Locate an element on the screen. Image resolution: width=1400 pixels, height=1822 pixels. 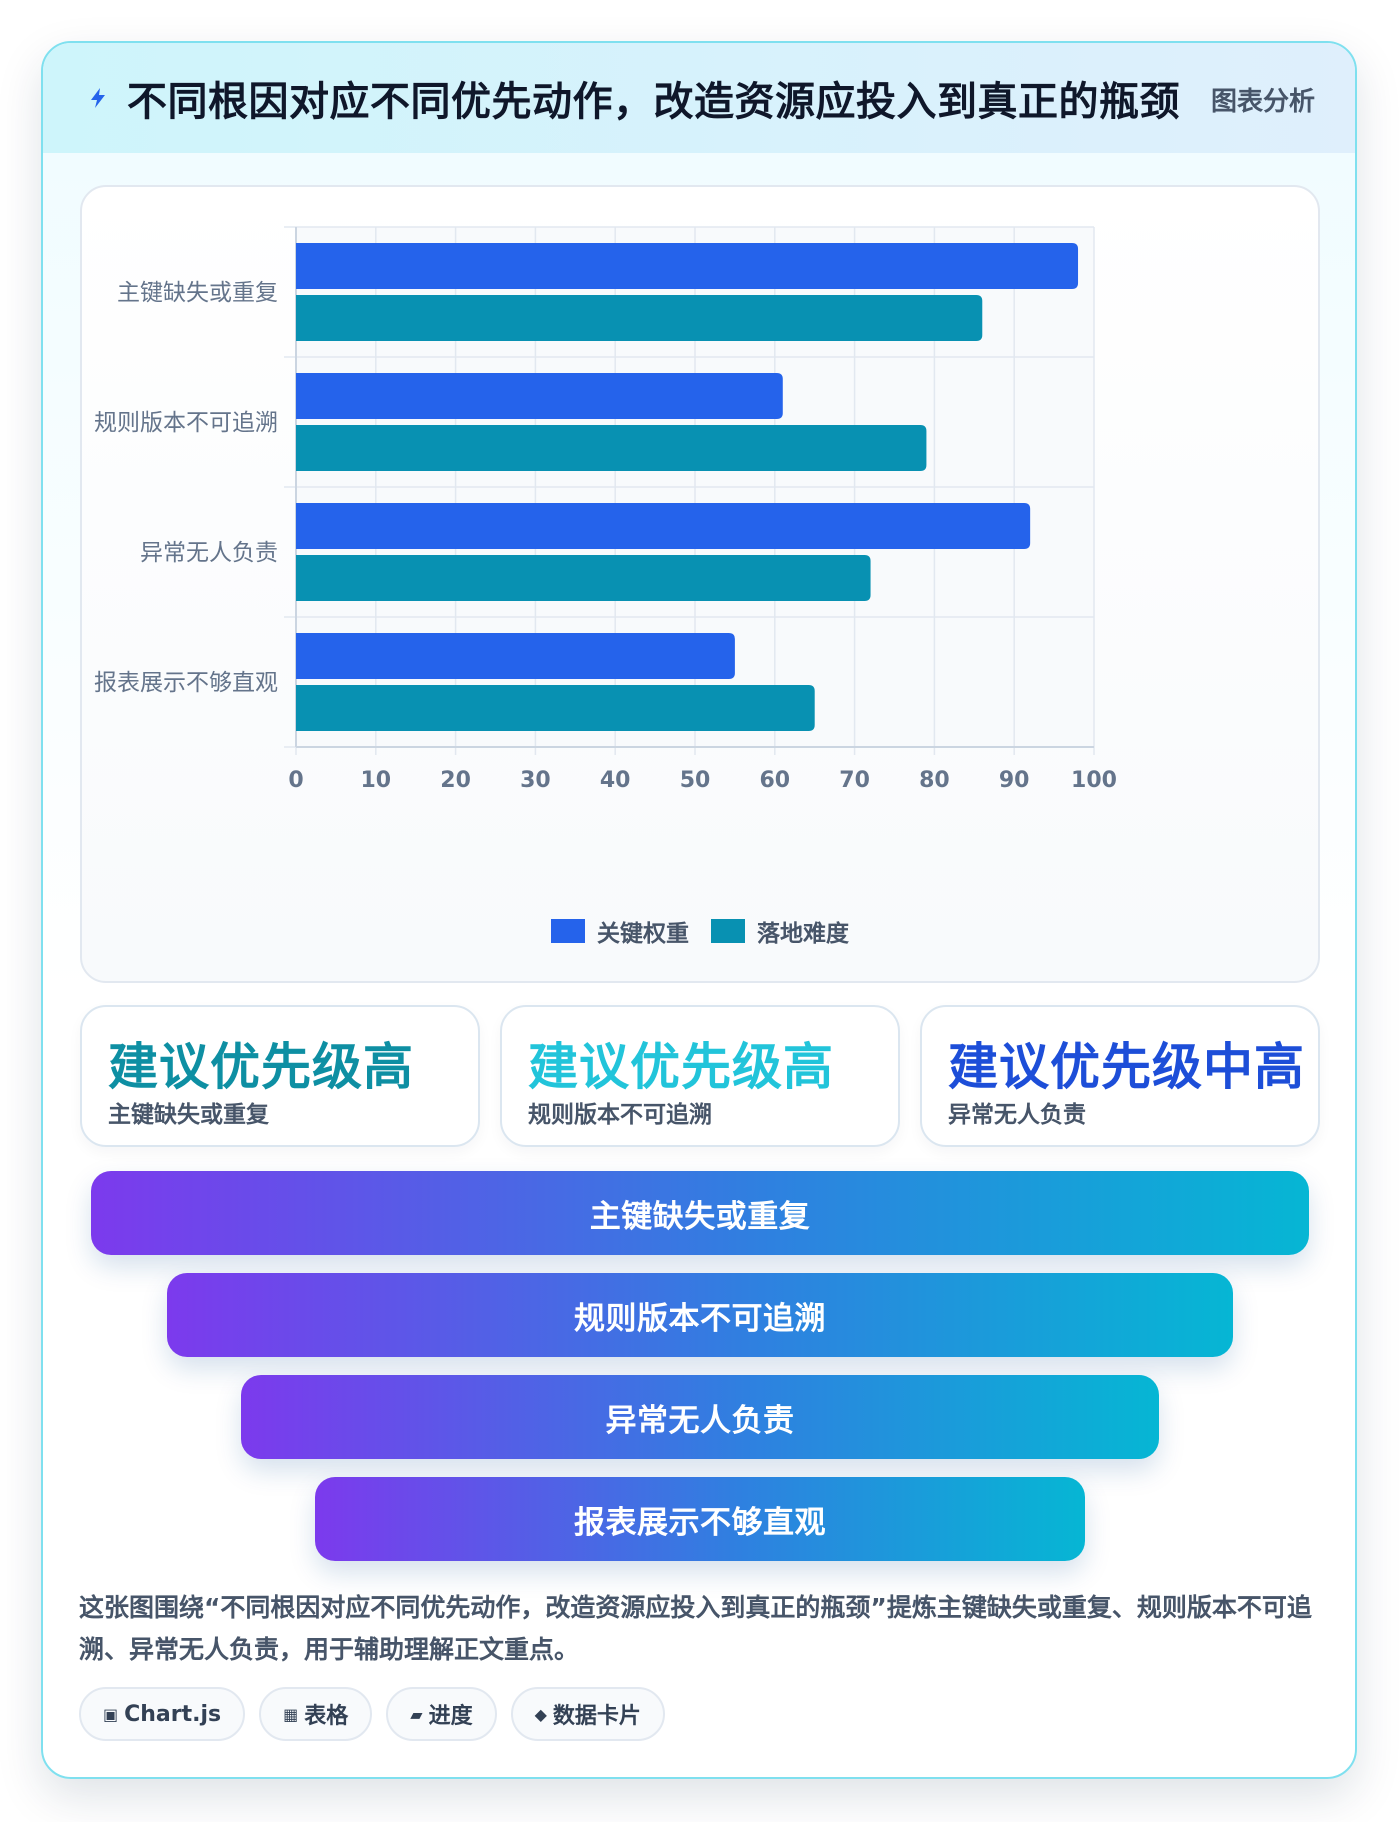
card-header: 不同根因对应不同优先动作，改造资源应投入到真正的瓶颈 图表分析 is located at coordinates (699, 98).